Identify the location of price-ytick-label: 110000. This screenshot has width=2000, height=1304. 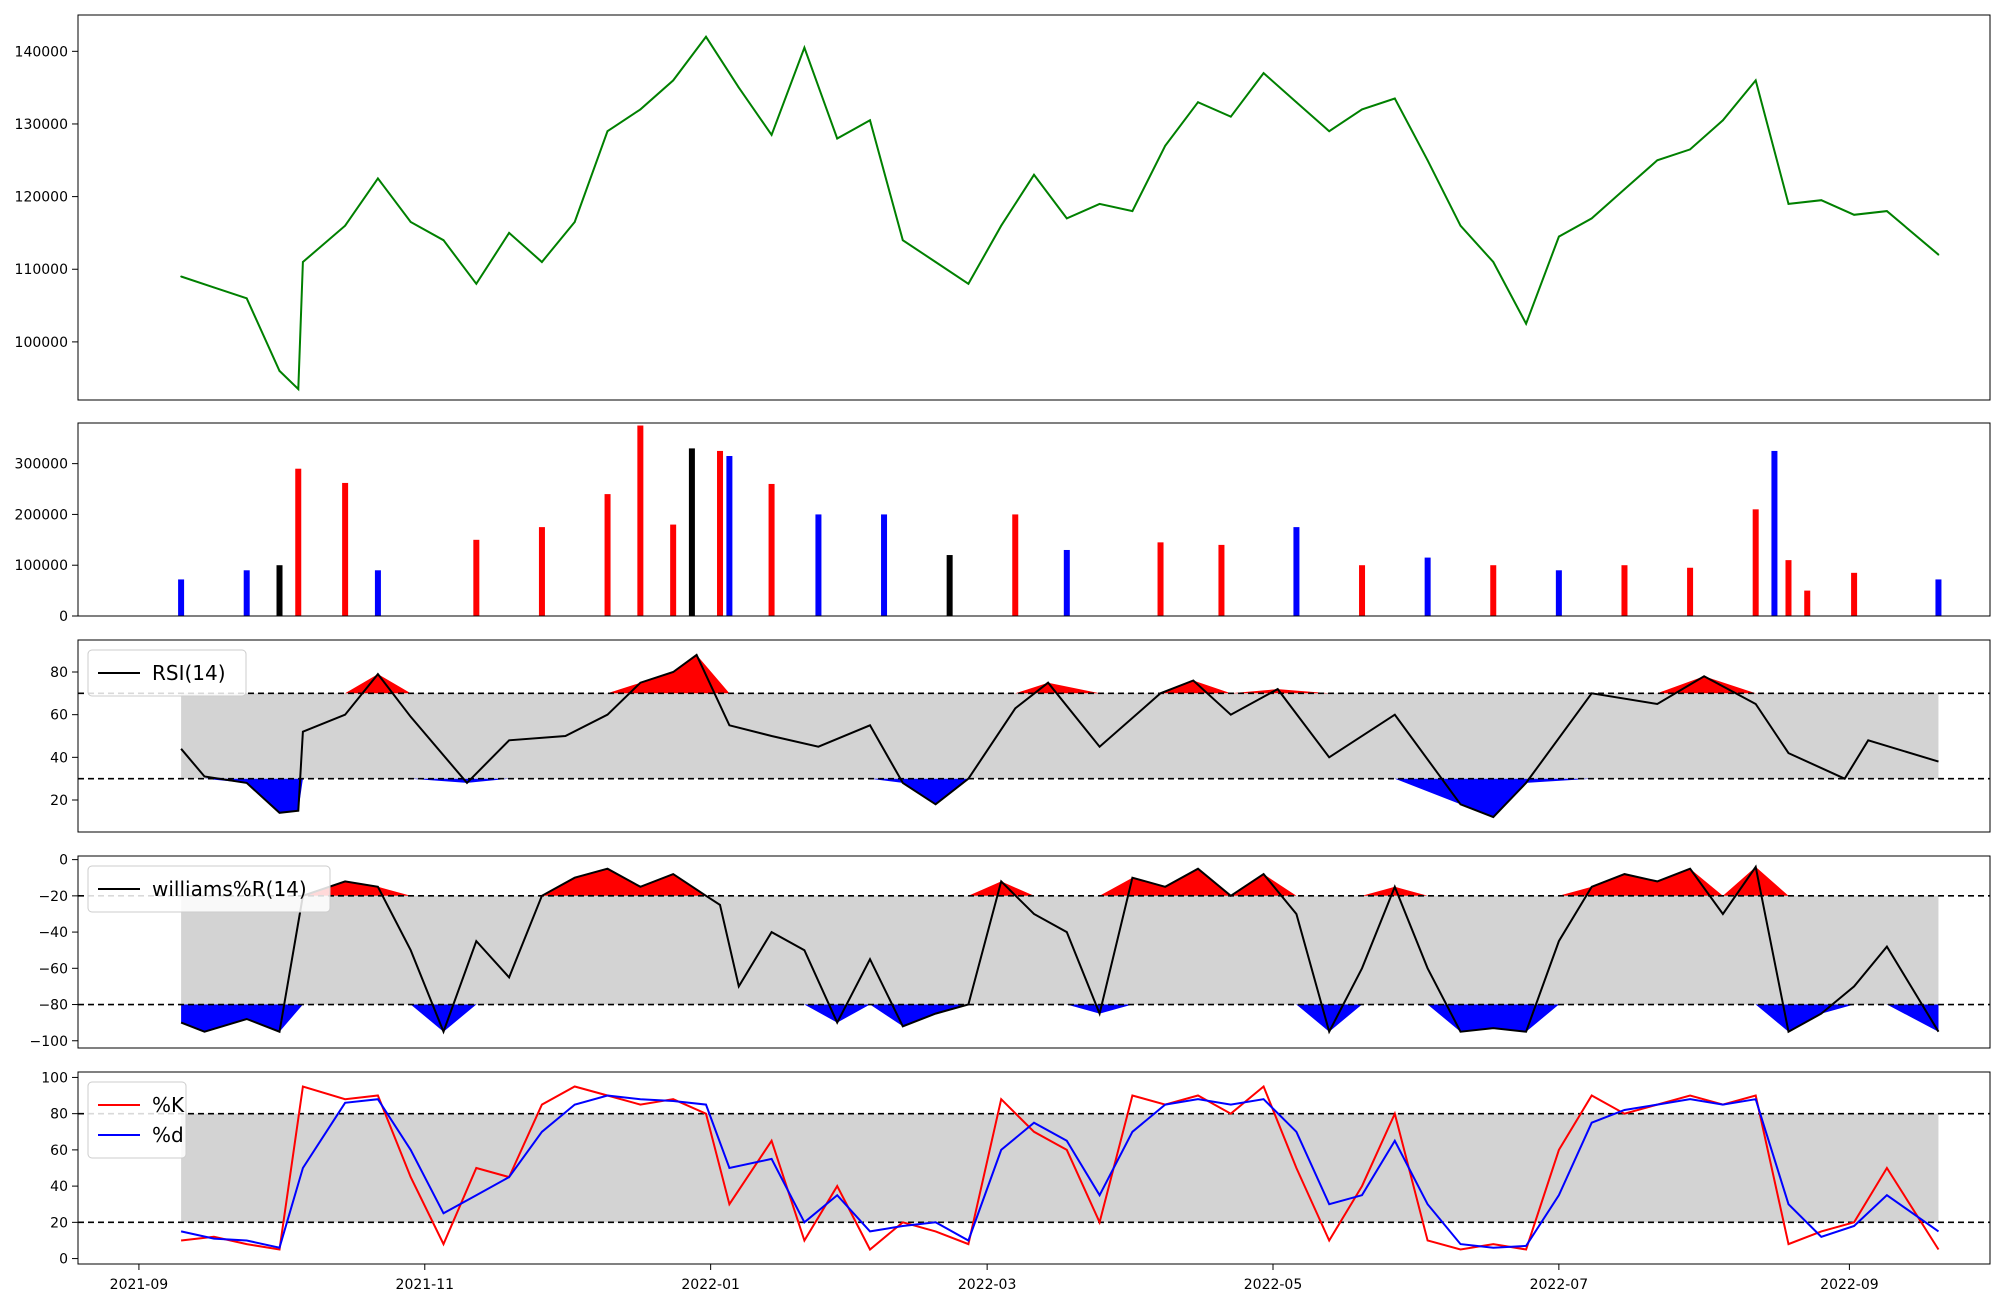
(41, 270).